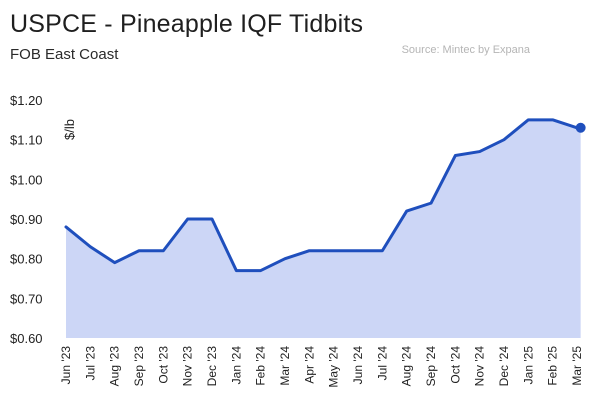 This screenshot has width=600, height=400. Describe the element at coordinates (26, 298) in the screenshot. I see `y-tick-label: $0.70` at that location.